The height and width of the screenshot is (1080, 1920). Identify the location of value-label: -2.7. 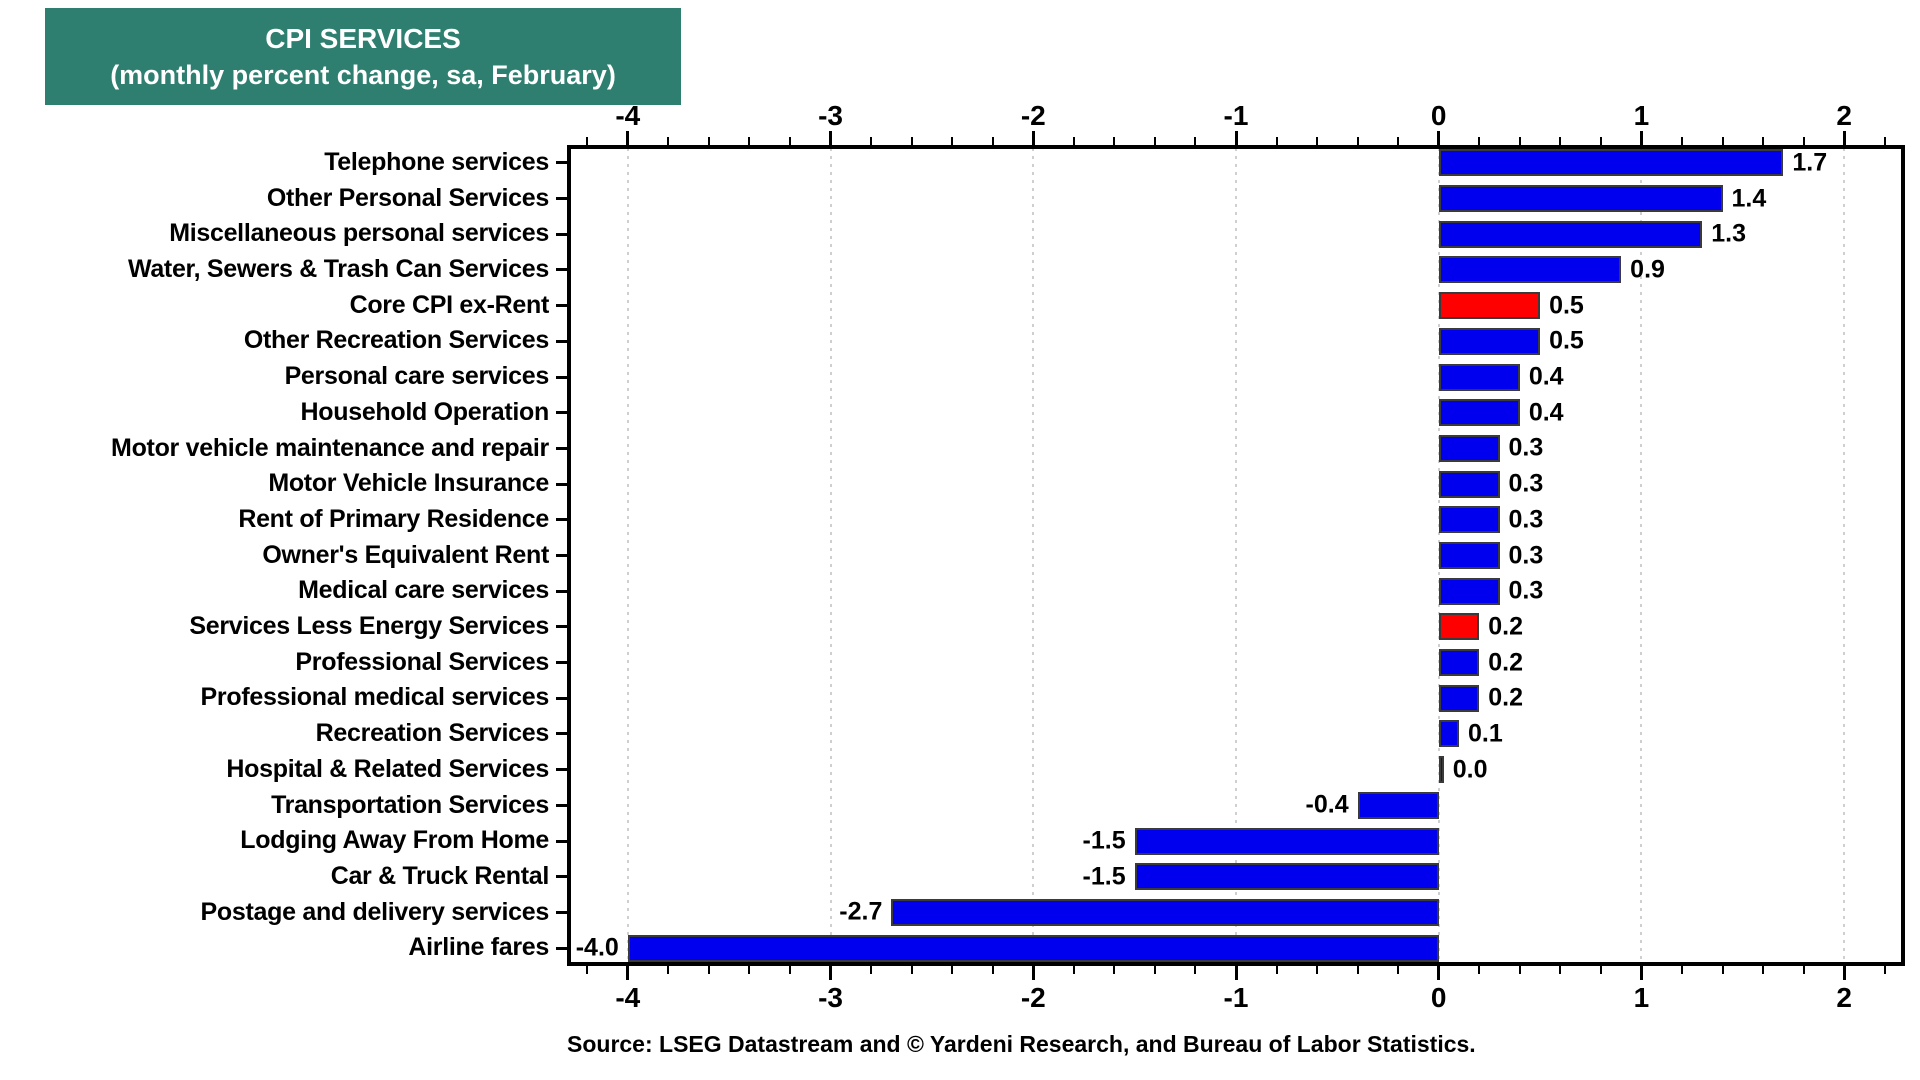
(861, 911).